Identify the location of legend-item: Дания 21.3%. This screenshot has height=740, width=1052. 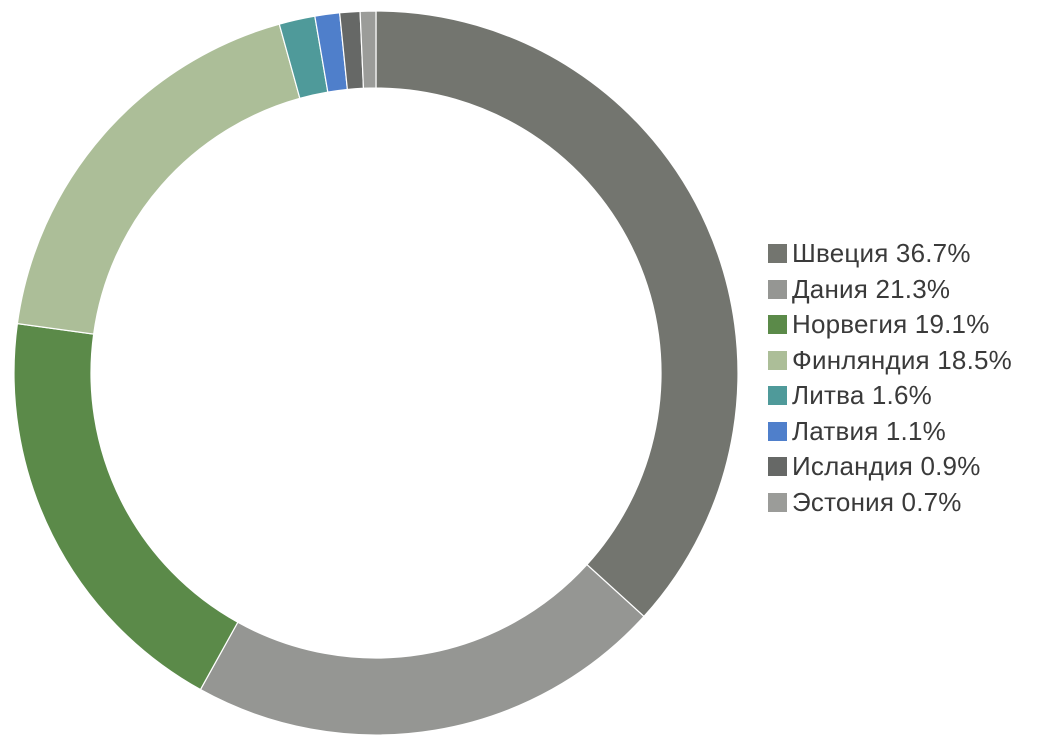
(890, 290).